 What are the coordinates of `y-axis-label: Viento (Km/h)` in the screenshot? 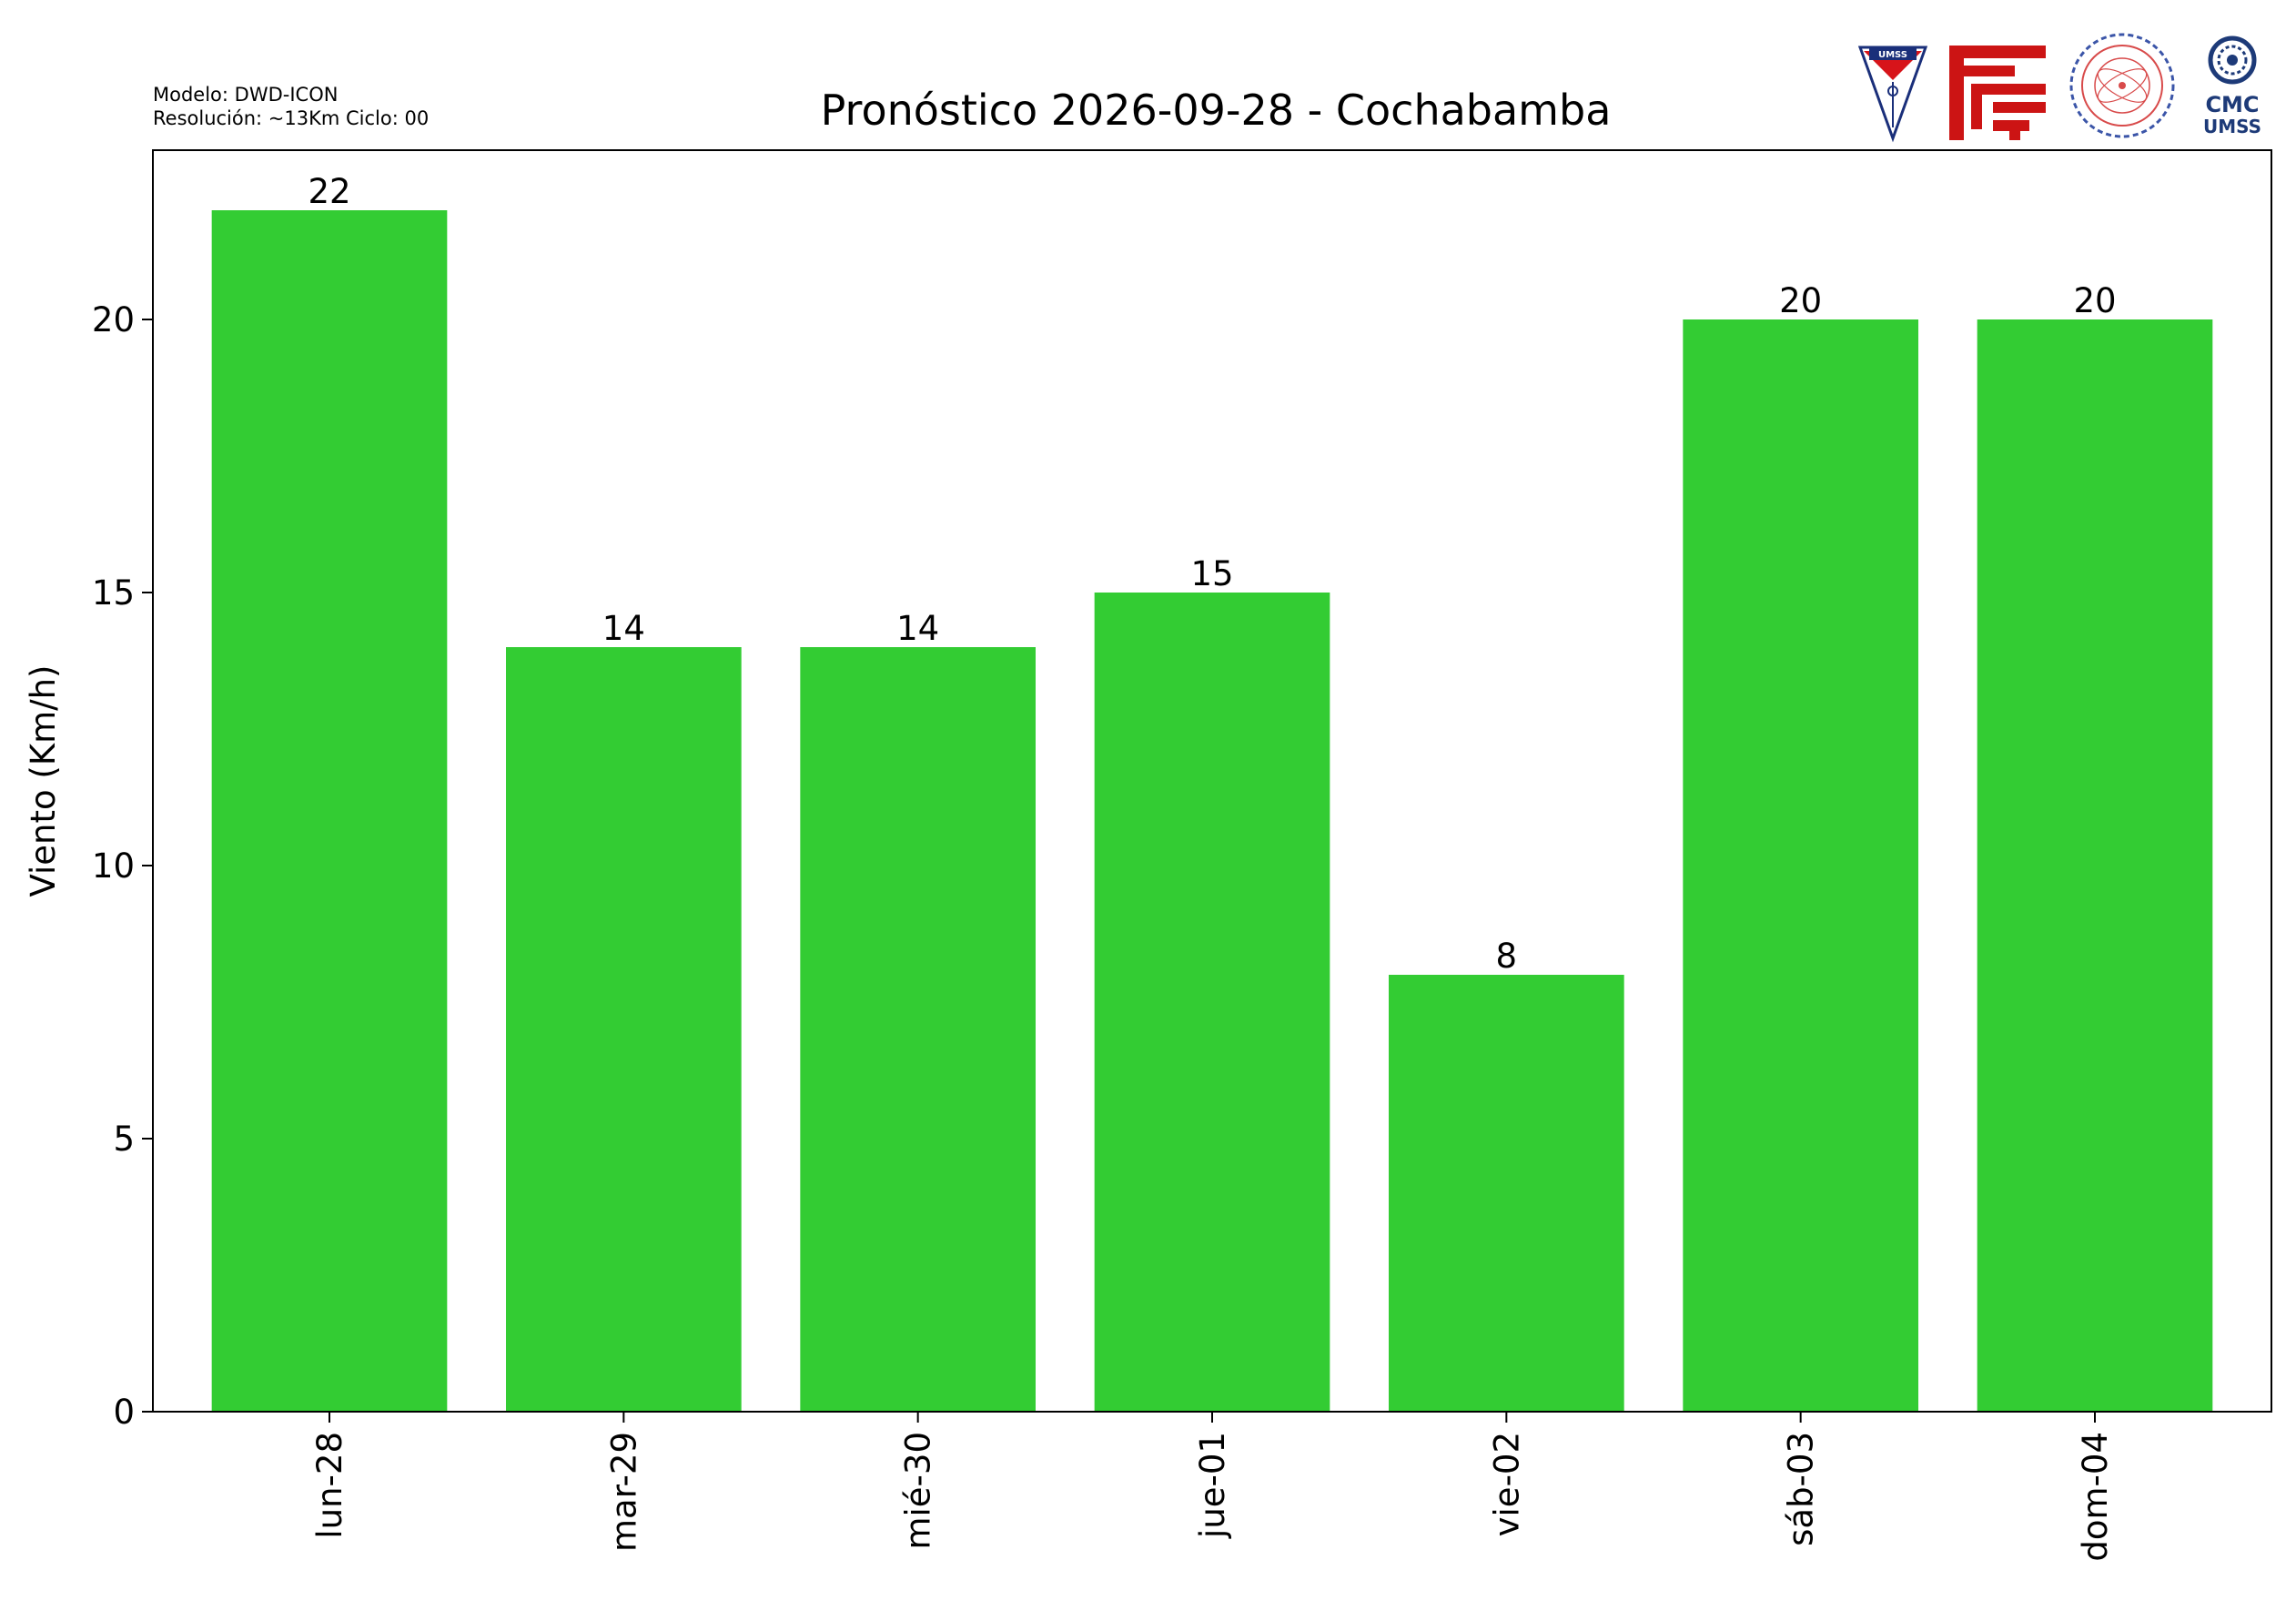 It's located at (44, 781).